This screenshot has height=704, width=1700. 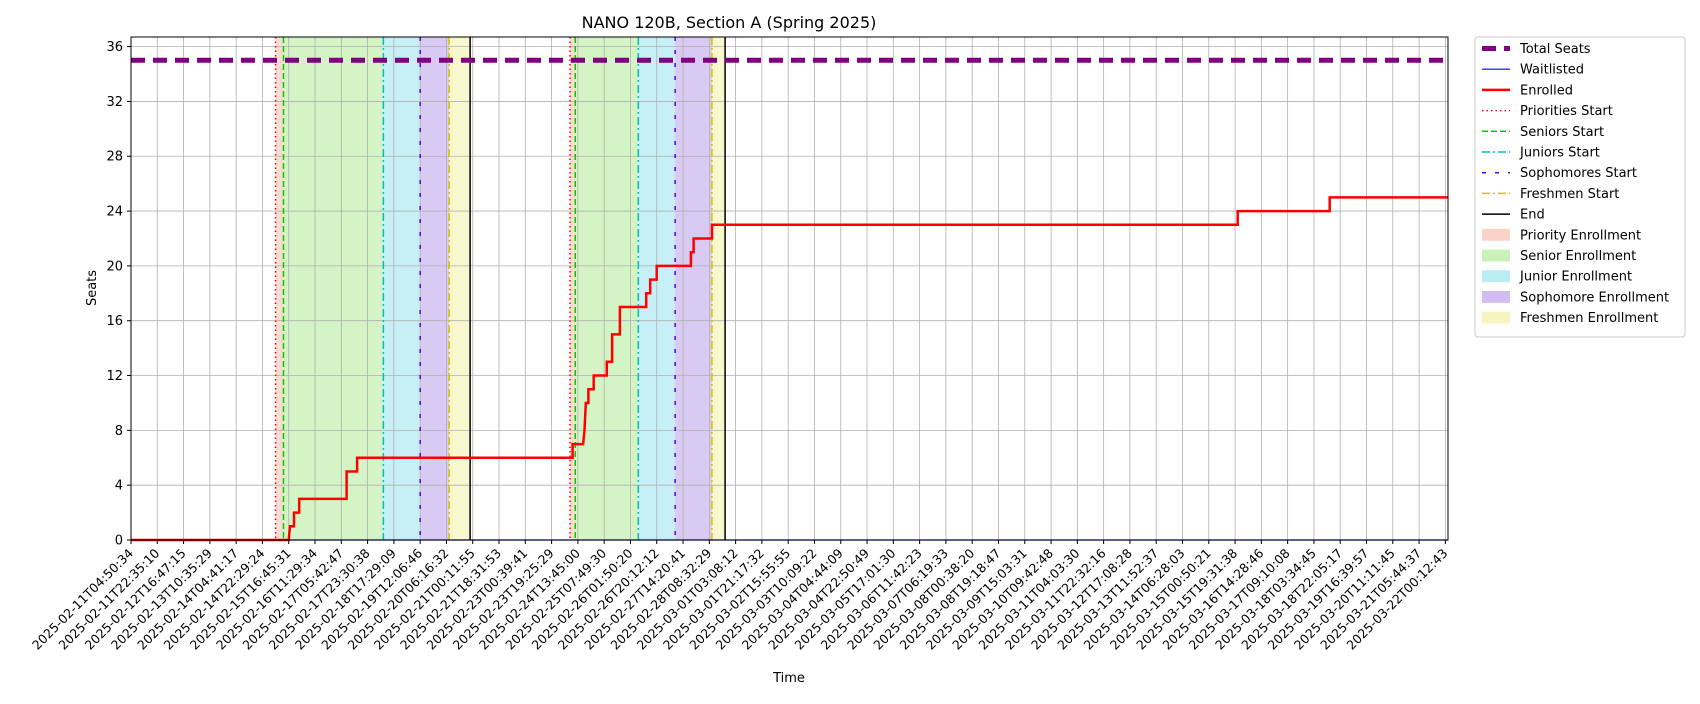 What do you see at coordinates (1569, 194) in the screenshot?
I see `legend-label-freshmen-start: Freshmen Start` at bounding box center [1569, 194].